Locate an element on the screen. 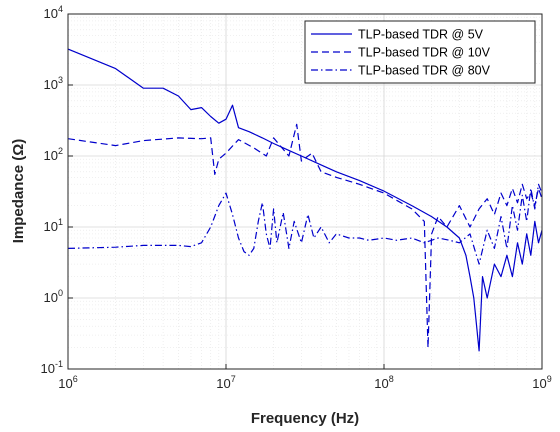 The image size is (560, 432). y-tick-label: 10³ is located at coordinates (53, 83).